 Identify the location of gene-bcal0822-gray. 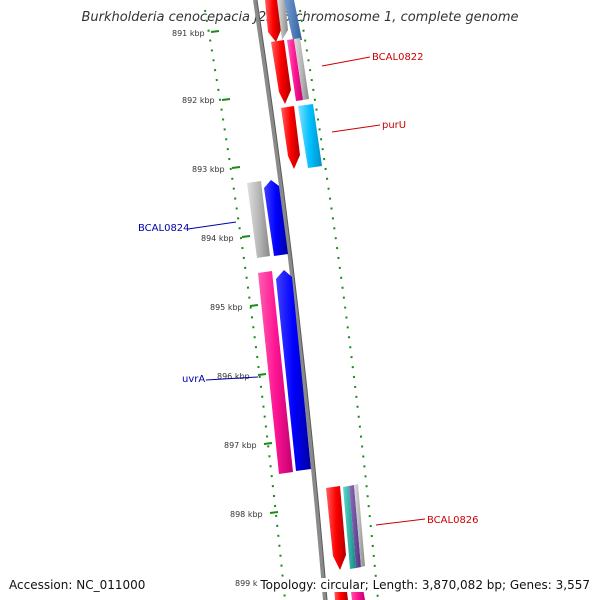
(301, 69).